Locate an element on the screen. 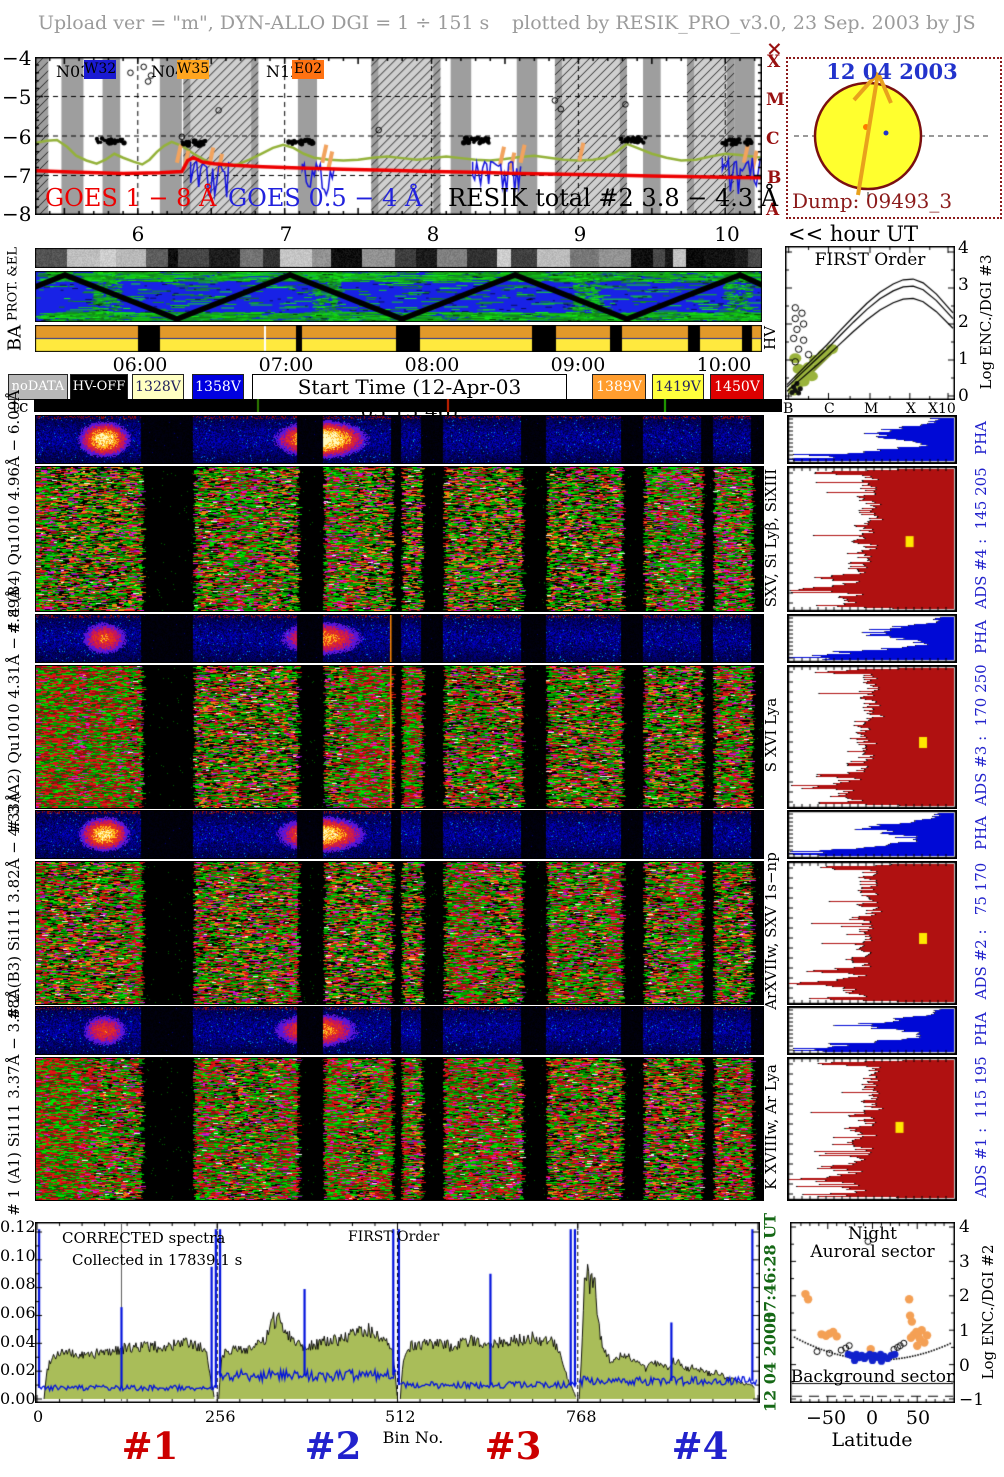 The width and height of the screenshot is (1004, 1477). flare-site-badge: W32 is located at coordinates (100, 69).